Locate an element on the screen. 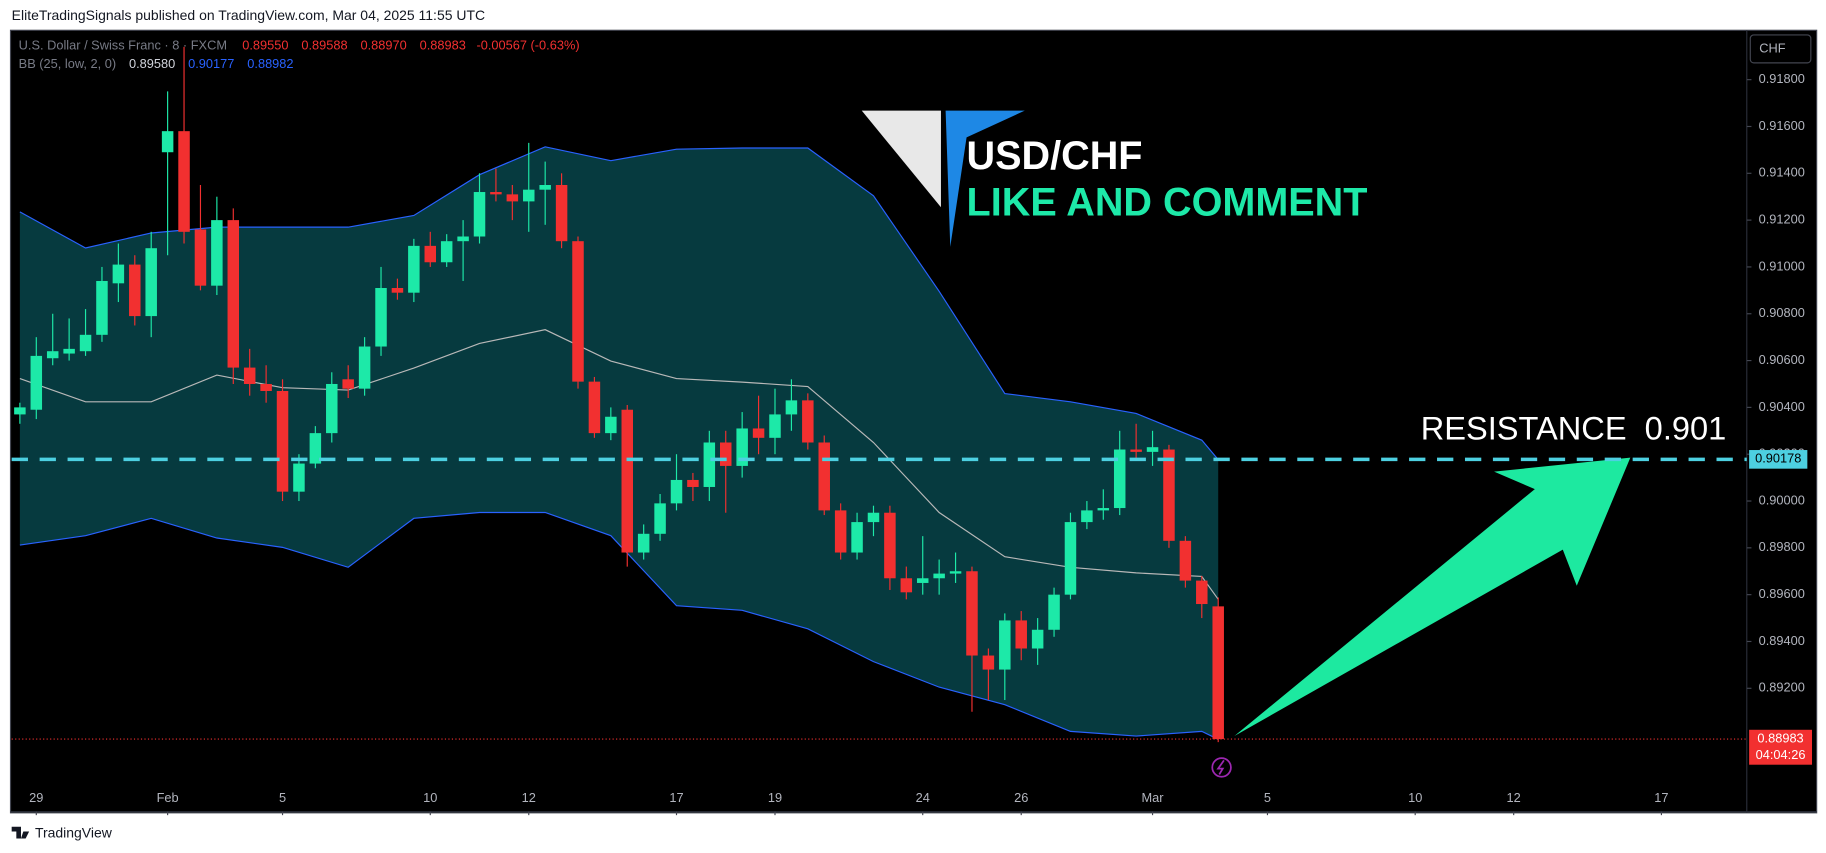 This screenshot has width=1826, height=853. x-tick-label: 26 is located at coordinates (1021, 797).